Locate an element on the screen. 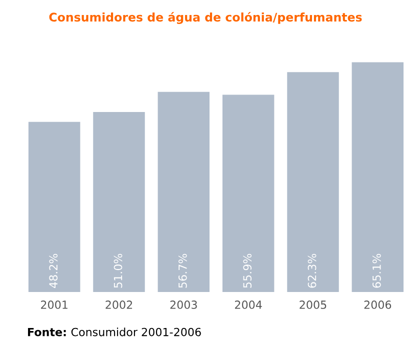 This screenshot has height=347, width=411. data-label: 65.1% is located at coordinates (376, 271).